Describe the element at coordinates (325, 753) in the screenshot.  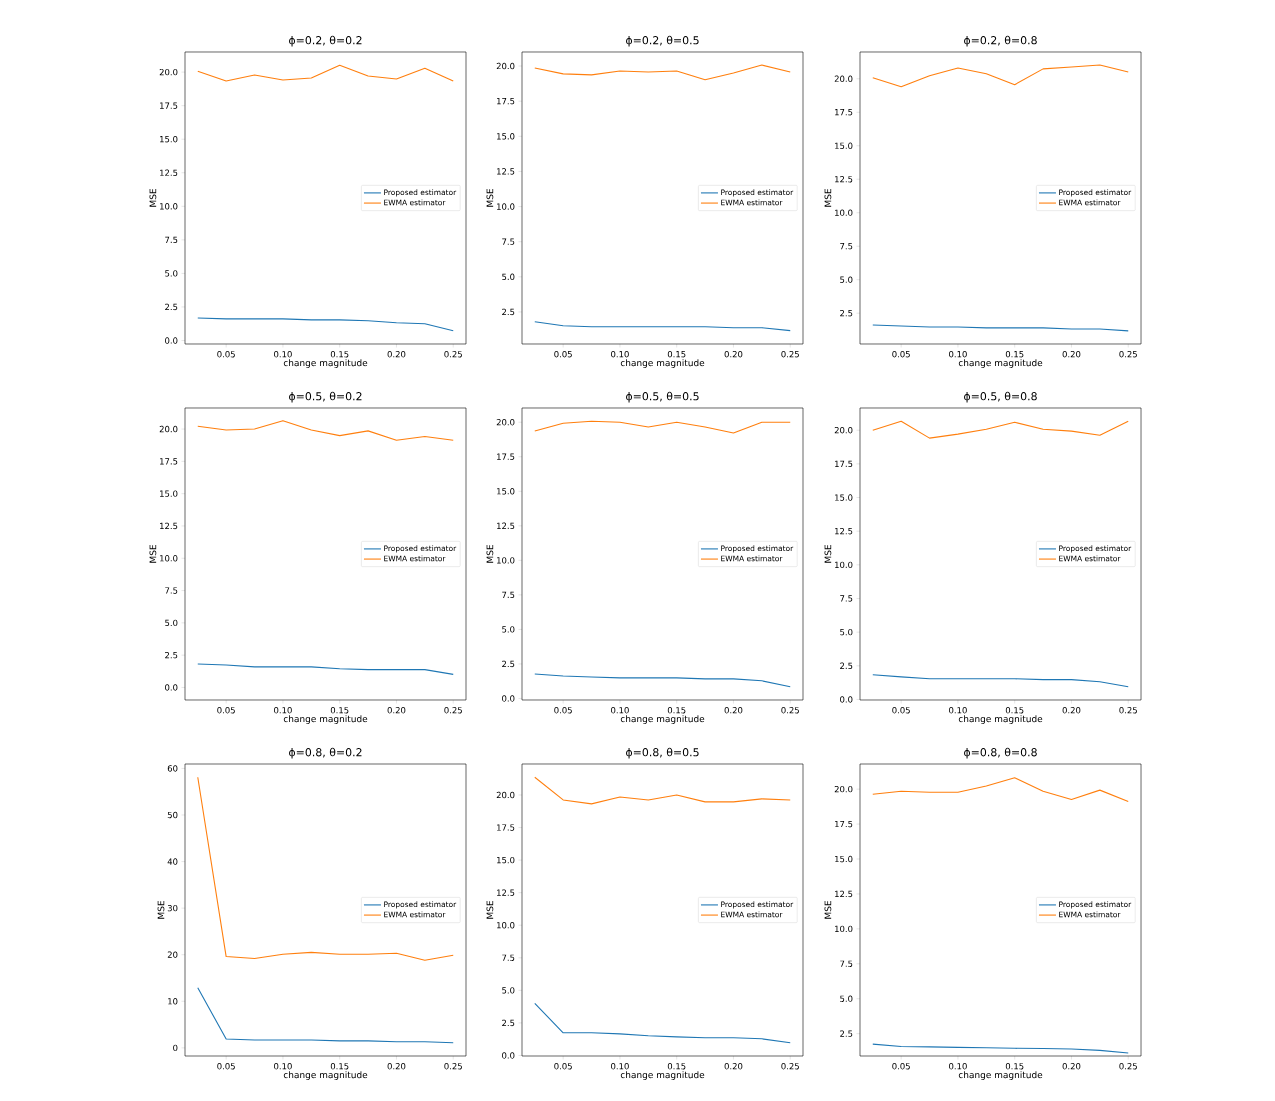
I see `chart-title: ϕ=0.8, θ=0.2` at that location.